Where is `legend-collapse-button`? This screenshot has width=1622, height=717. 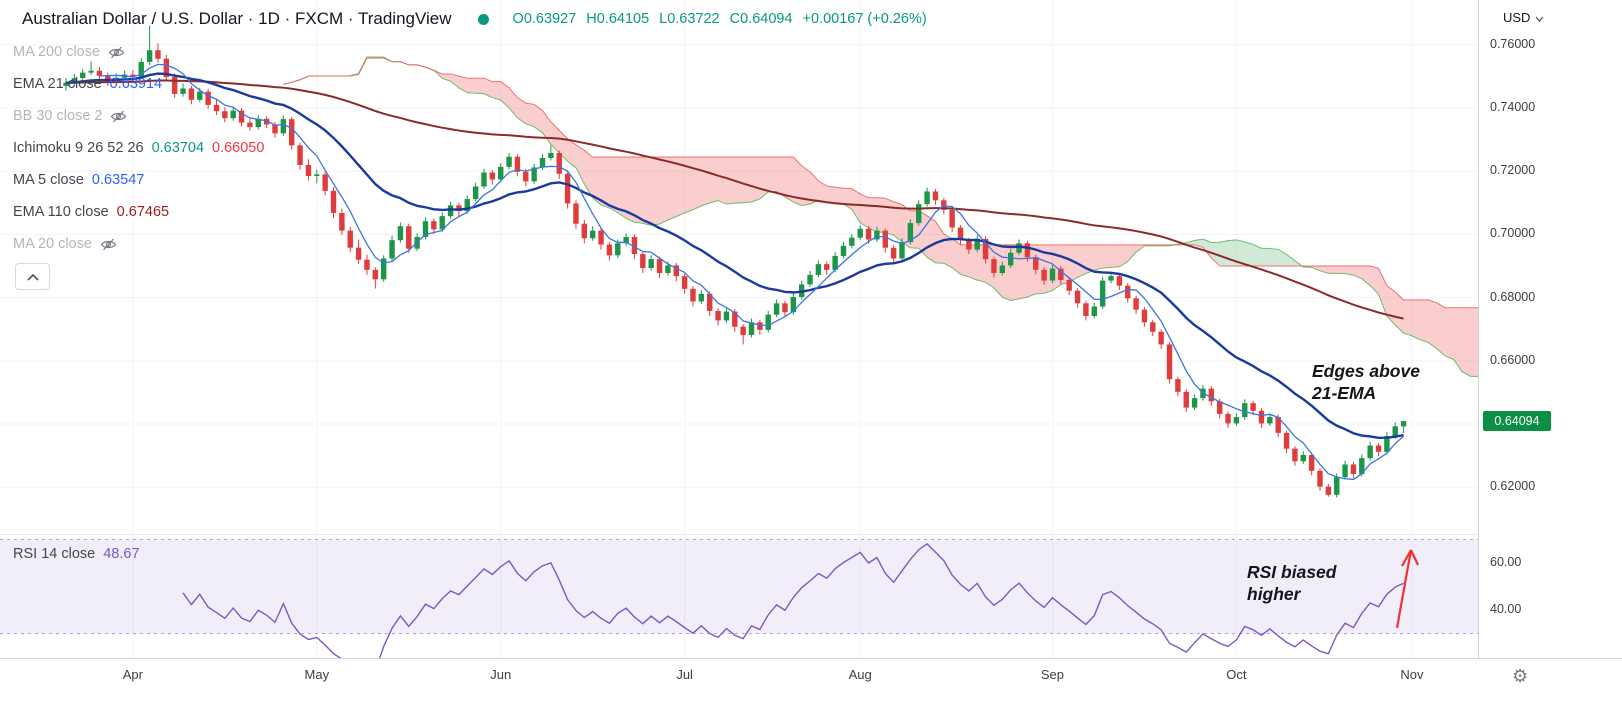
legend-collapse-button is located at coordinates (32, 276).